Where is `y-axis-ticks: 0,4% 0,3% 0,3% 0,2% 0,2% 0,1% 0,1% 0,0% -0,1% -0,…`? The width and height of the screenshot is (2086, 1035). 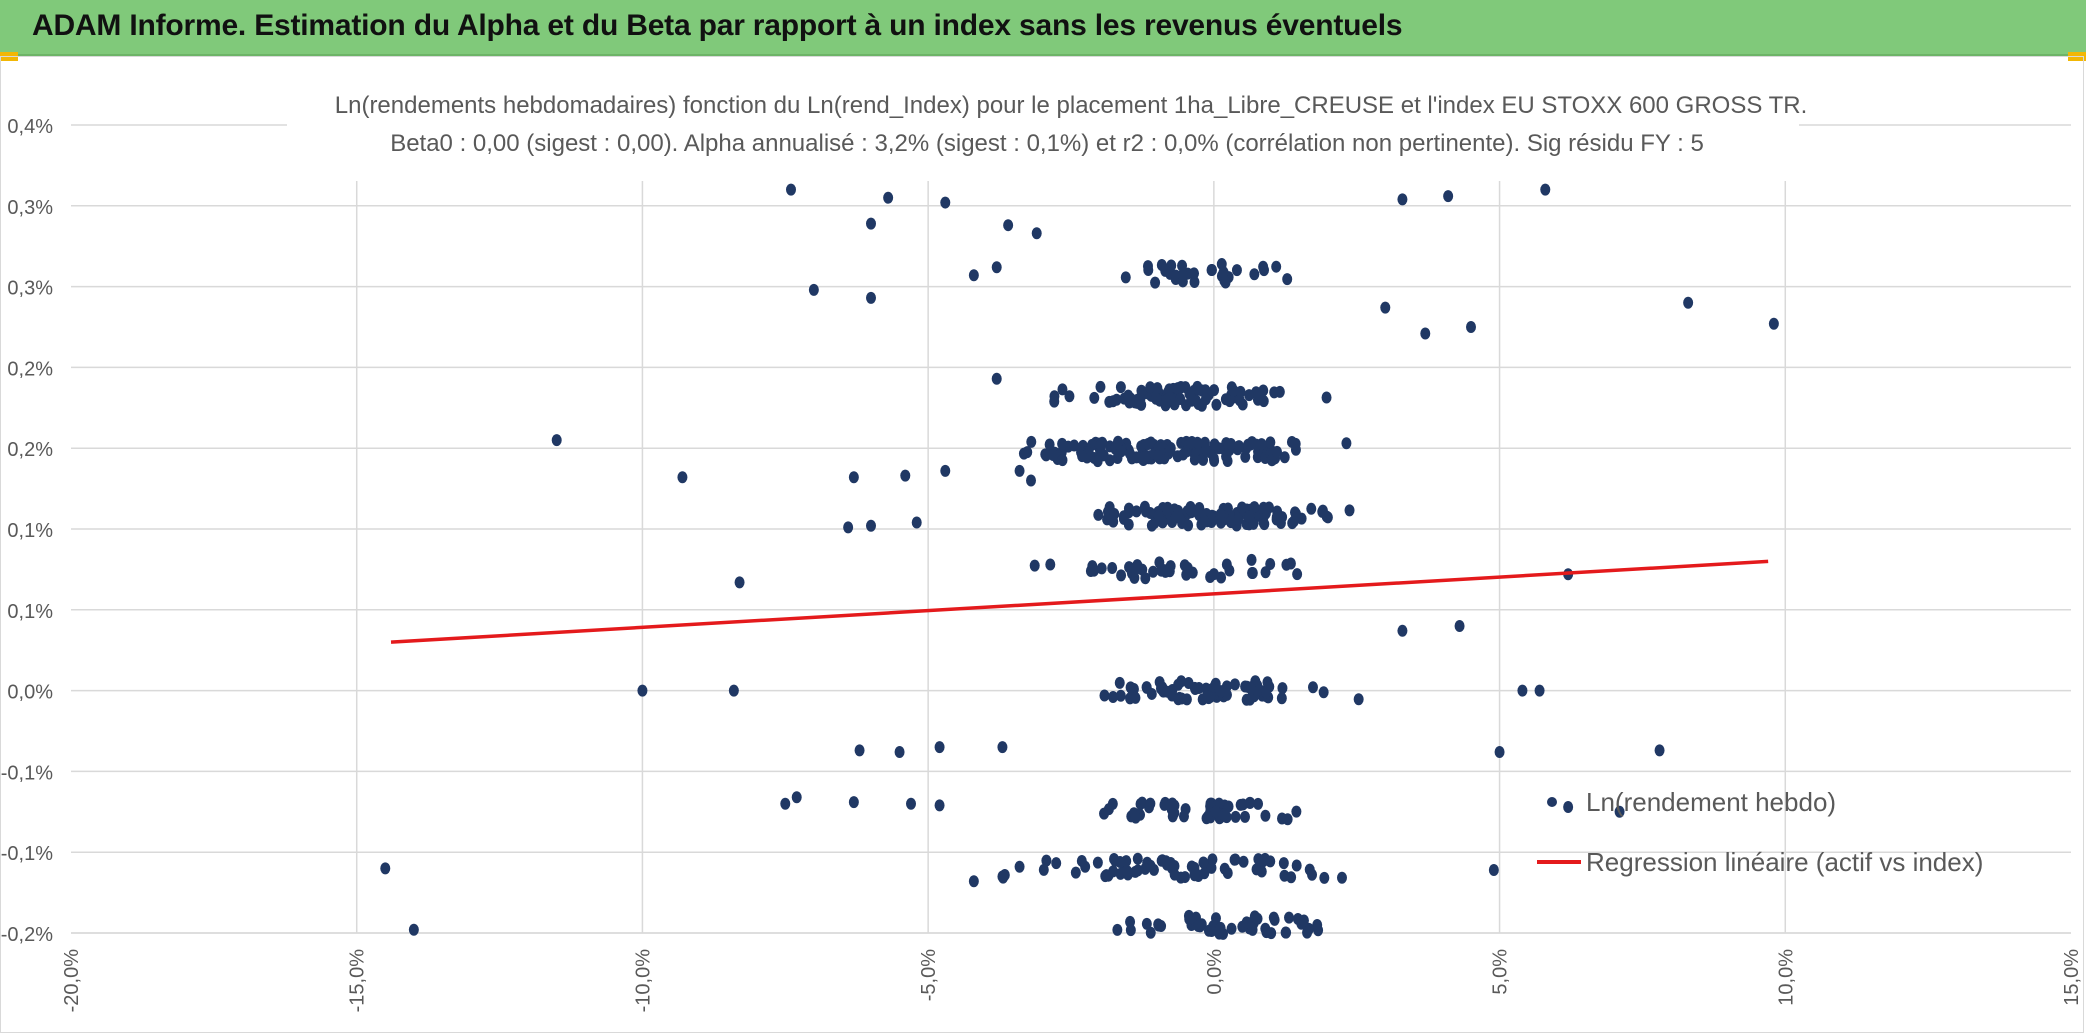 y-axis-ticks: 0,4% 0,3% 0,3% 0,2% 0,2% 0,1% 0,1% 0,0% -0,1% -0,… is located at coordinates (27, 531).